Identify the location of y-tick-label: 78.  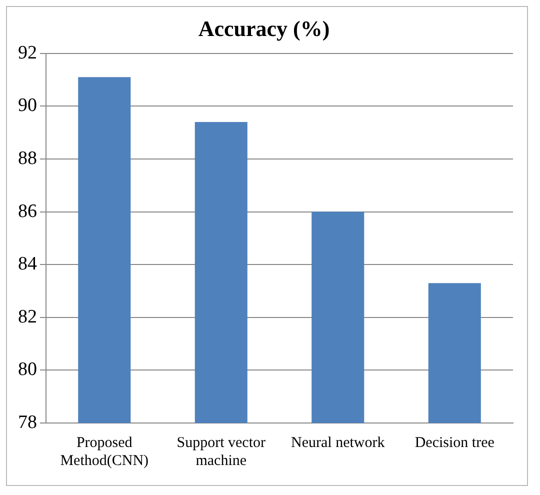
(27, 422).